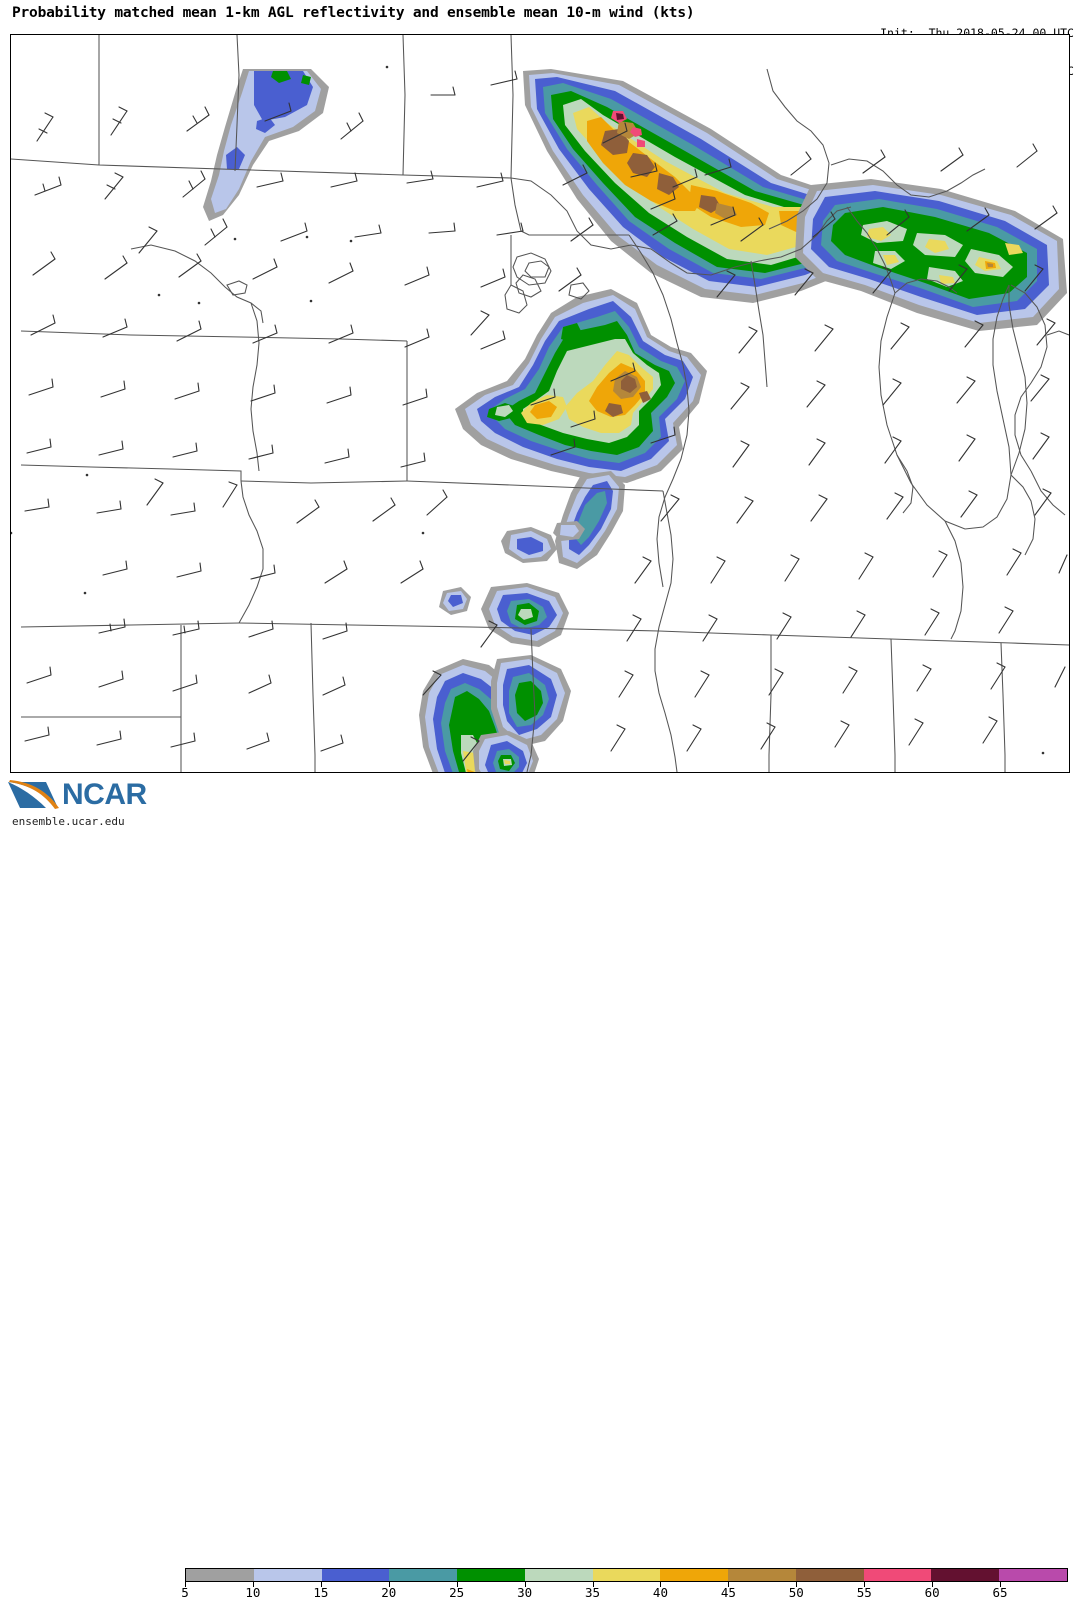  What do you see at coordinates (796, 1592) in the screenshot?
I see `colorbar-label-50: 50` at bounding box center [796, 1592].